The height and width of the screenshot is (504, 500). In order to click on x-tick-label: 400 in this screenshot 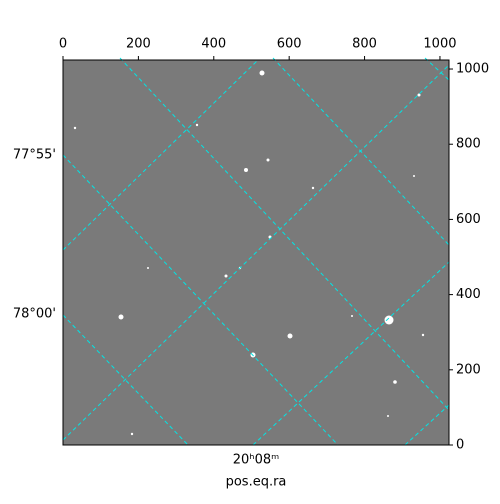, I will do `click(213, 44)`.